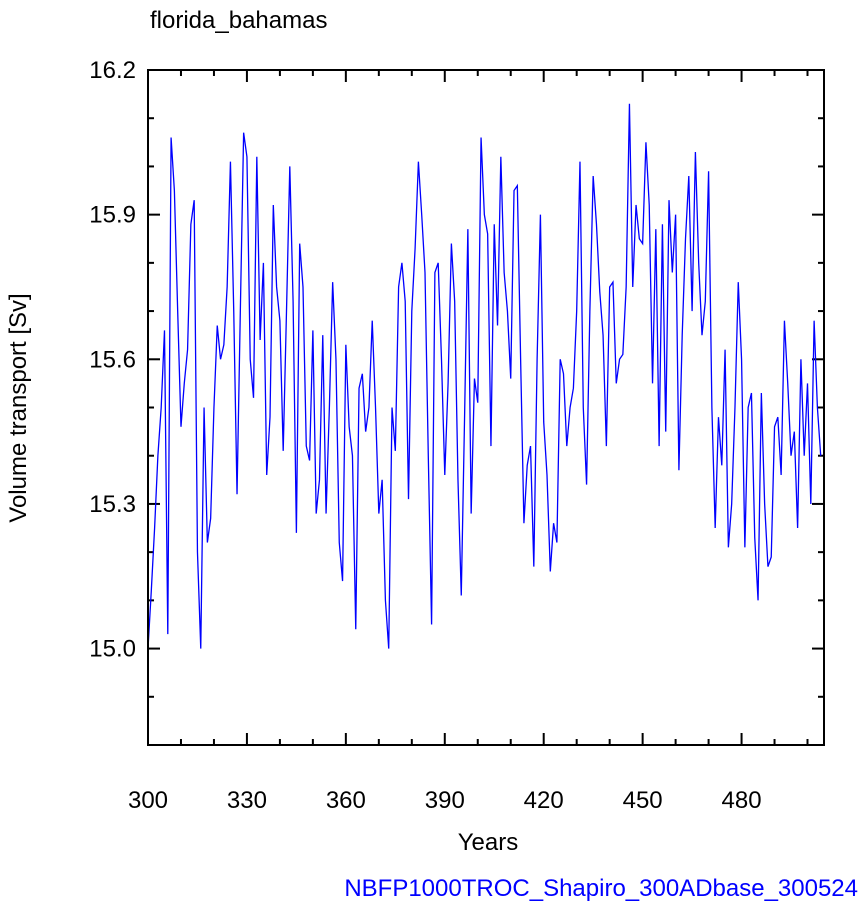  Describe the element at coordinates (112, 504) in the screenshot. I see `y-tick-label: 15.3` at that location.